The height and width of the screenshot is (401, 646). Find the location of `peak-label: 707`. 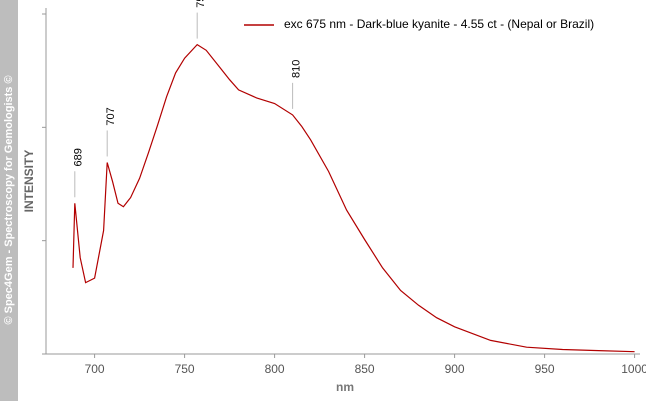

peak-label: 707 is located at coordinates (111, 116).